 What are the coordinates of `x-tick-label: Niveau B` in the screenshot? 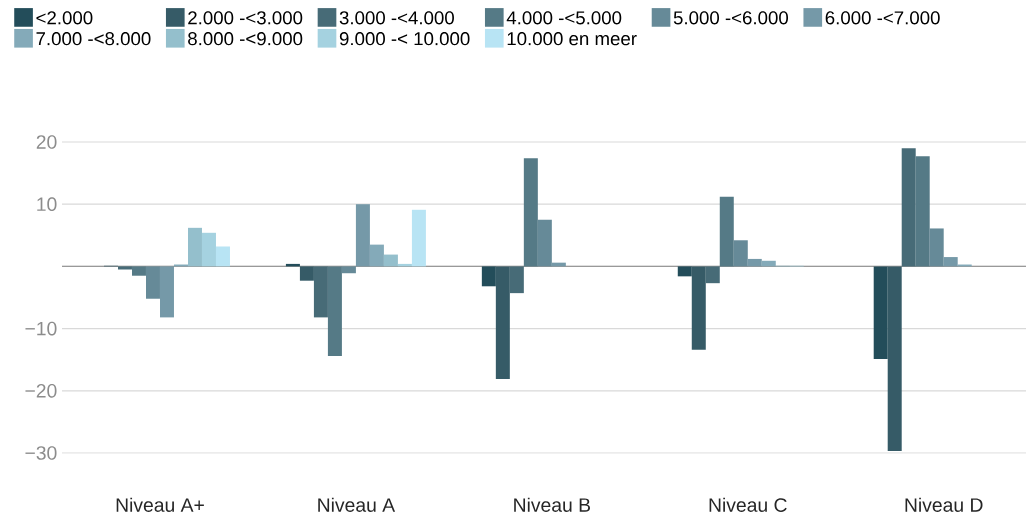 It's located at (552, 504).